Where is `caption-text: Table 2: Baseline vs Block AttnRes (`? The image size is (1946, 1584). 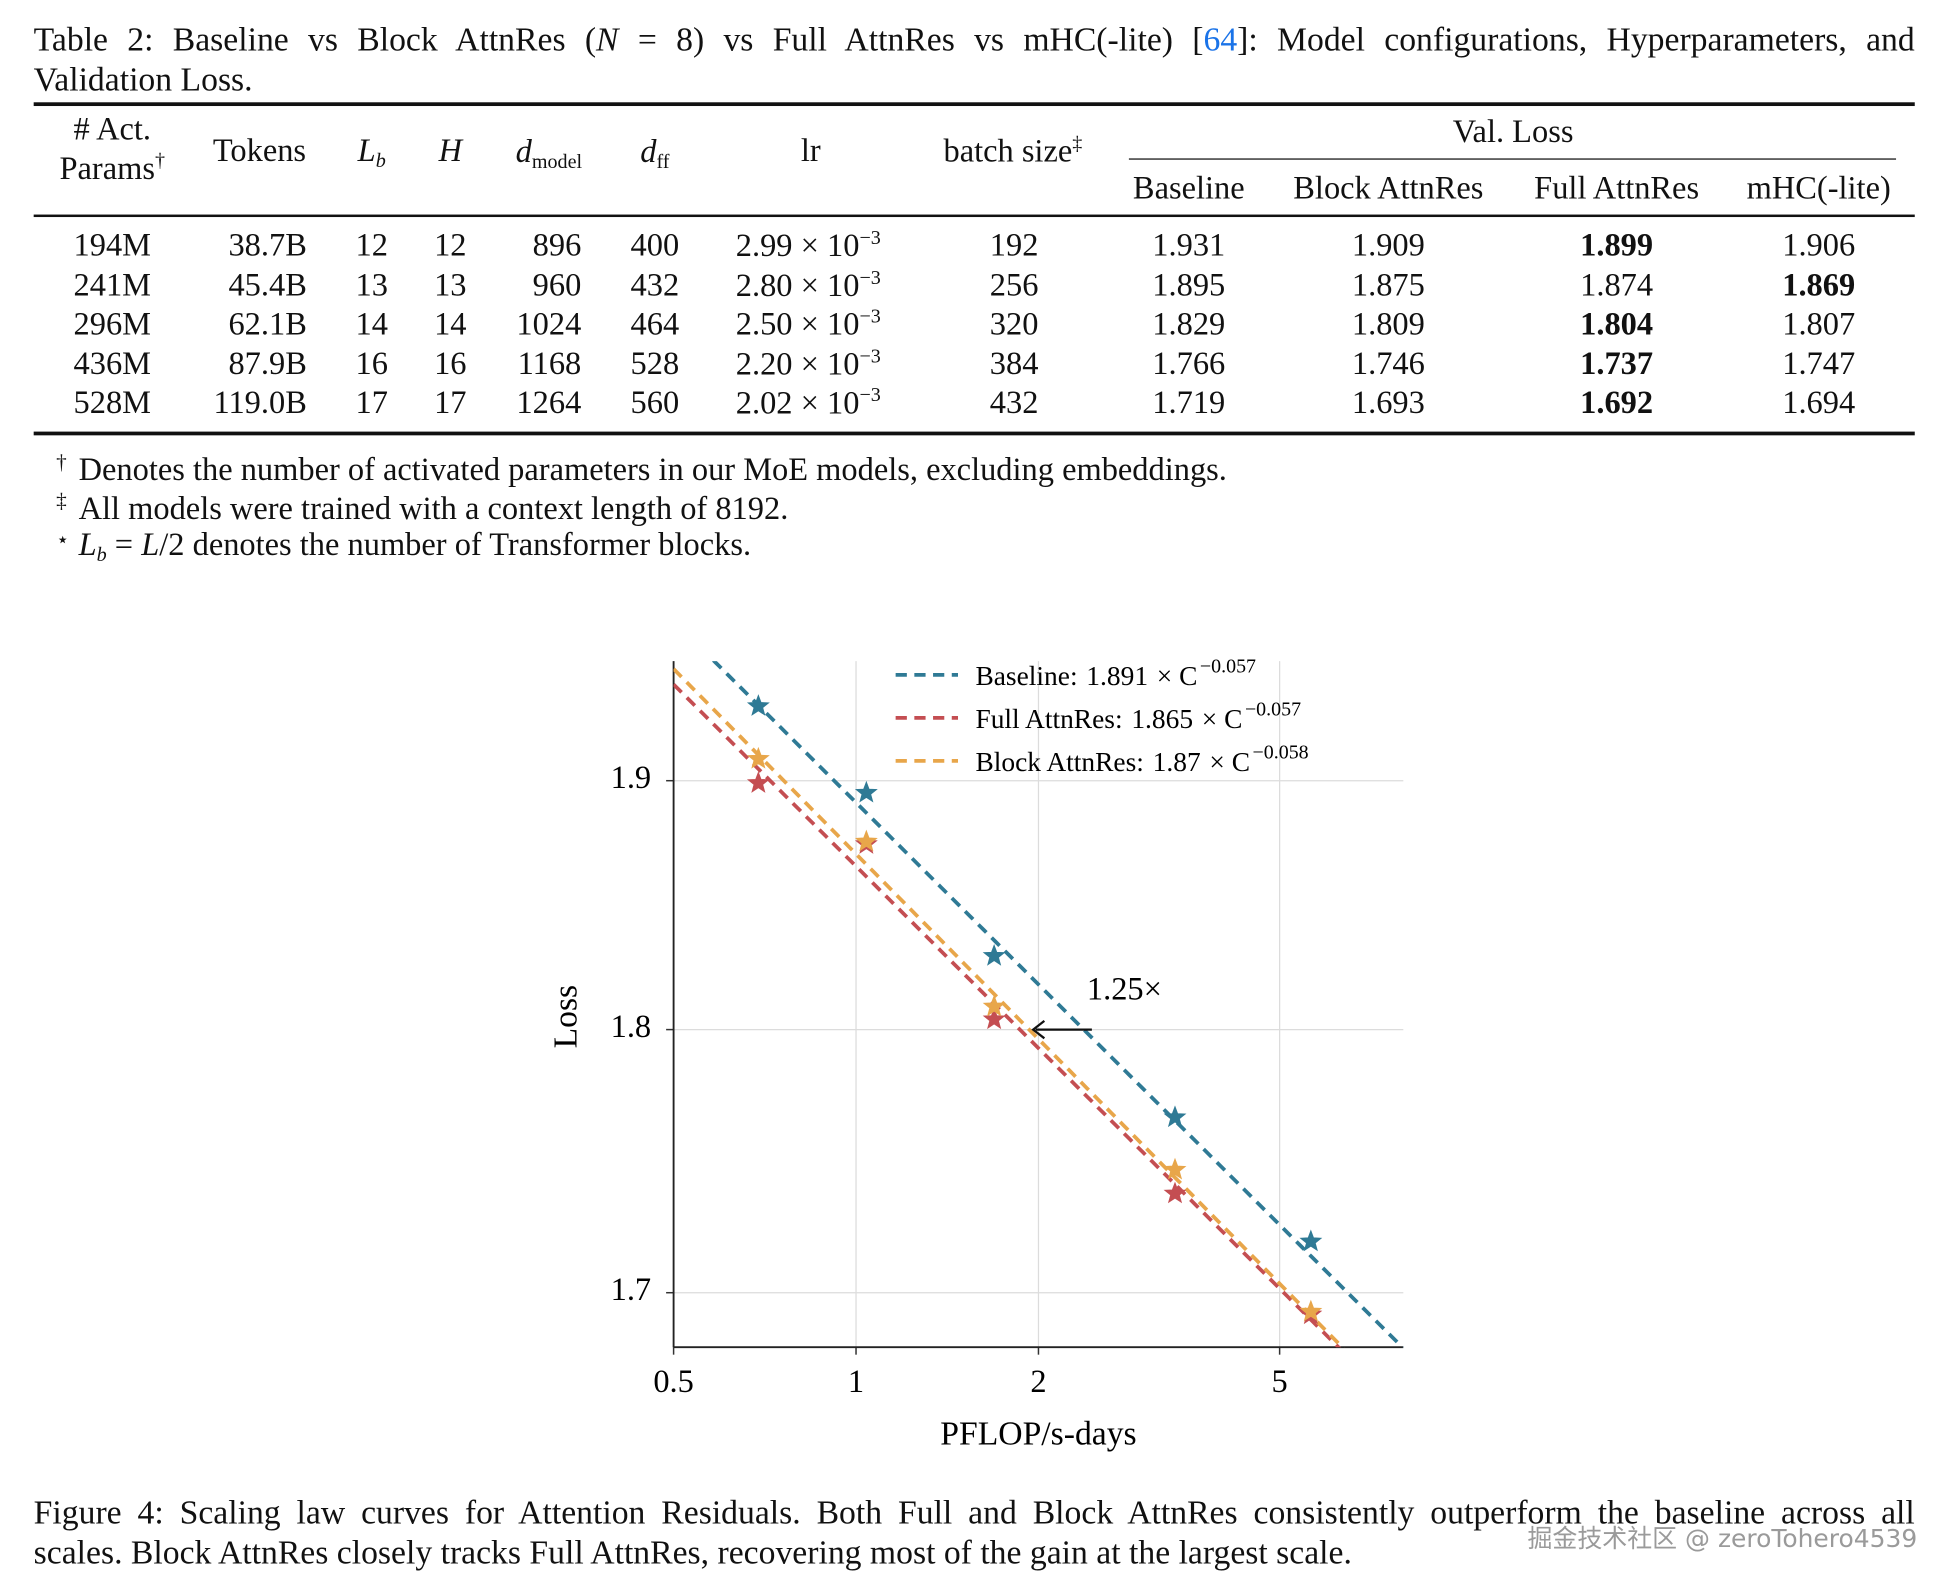
caption-text: Table 2: Baseline vs Block AttnRes ( is located at coordinates (315, 39).